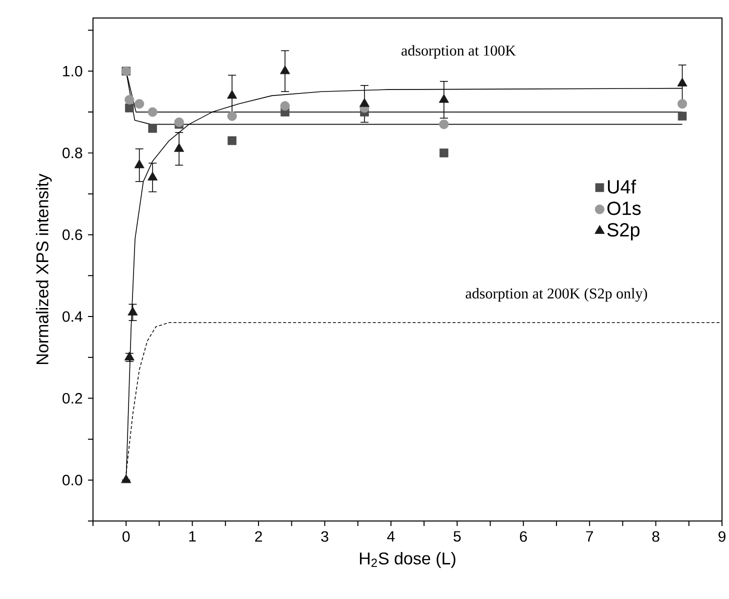 The width and height of the screenshot is (729, 599). I want to click on y-tick-label: 0.0, so click(72, 480).